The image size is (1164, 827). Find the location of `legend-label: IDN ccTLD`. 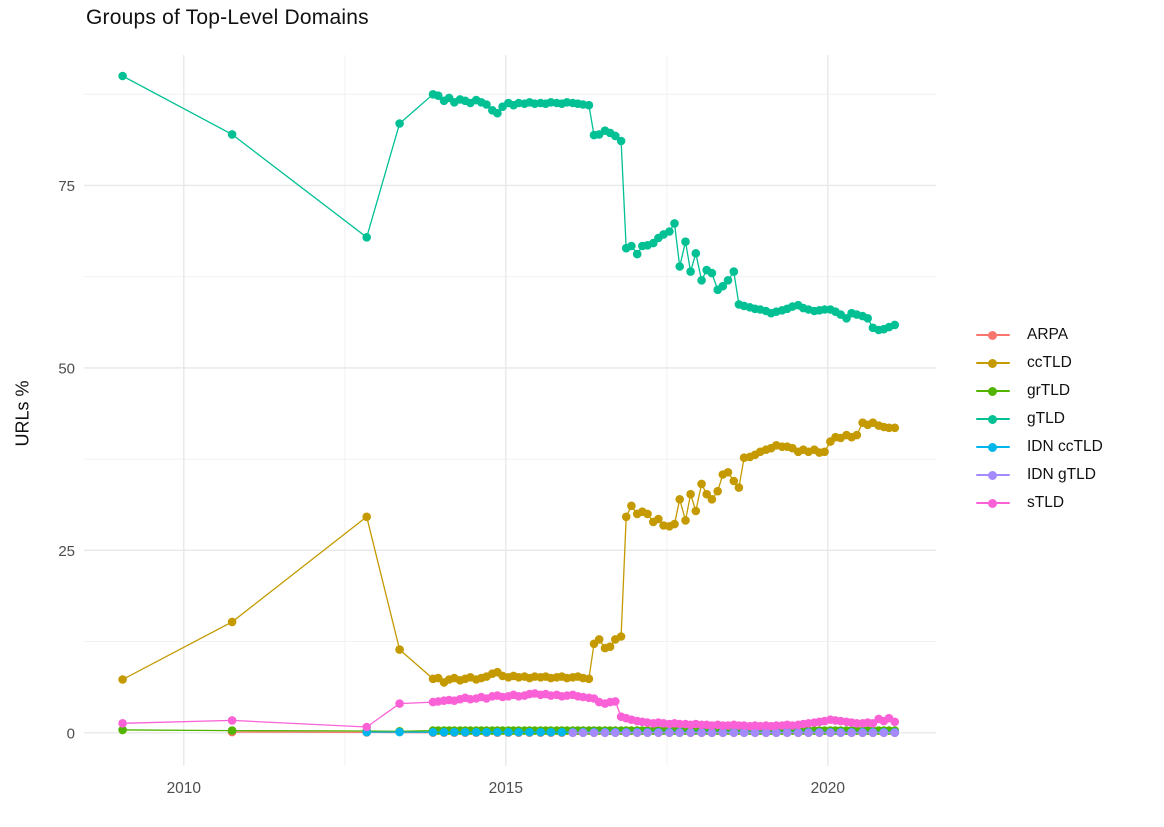

legend-label: IDN ccTLD is located at coordinates (1065, 446).